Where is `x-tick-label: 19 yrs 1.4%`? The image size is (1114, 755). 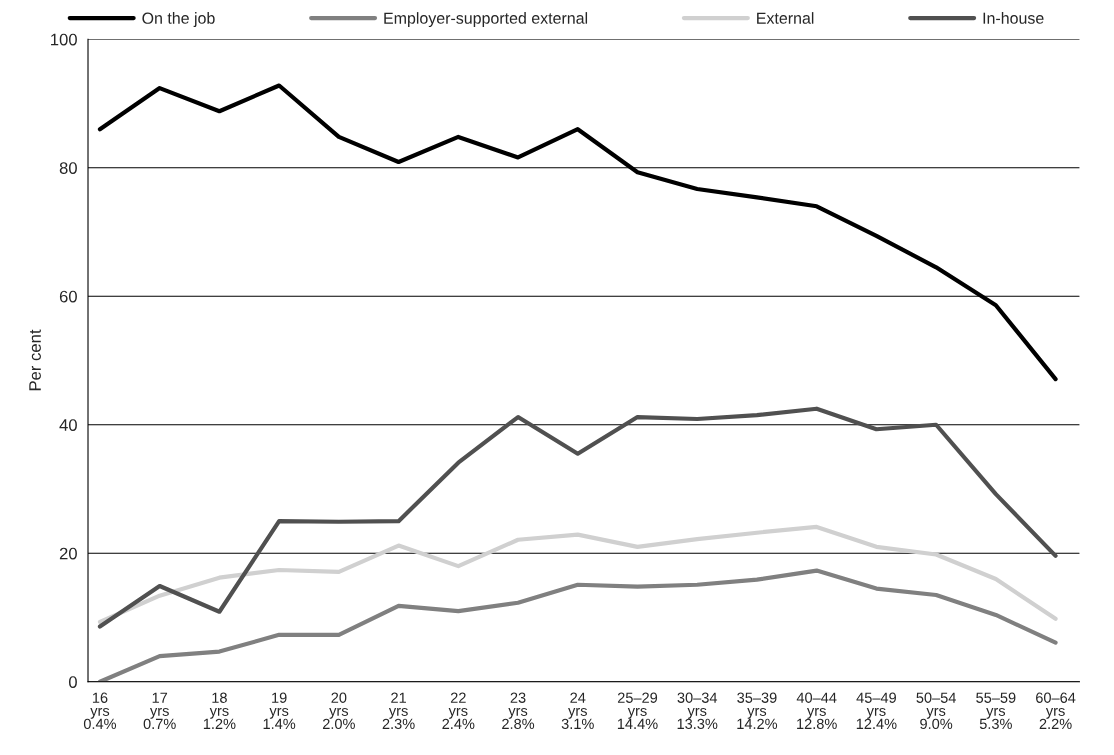
x-tick-label: 19 yrs 1.4% is located at coordinates (279, 710).